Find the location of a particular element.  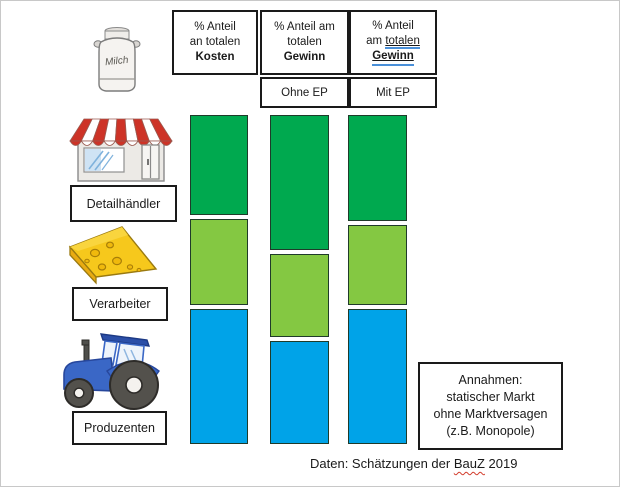

row-label-detailhaendler: Detailhändler is located at coordinates (123, 203).